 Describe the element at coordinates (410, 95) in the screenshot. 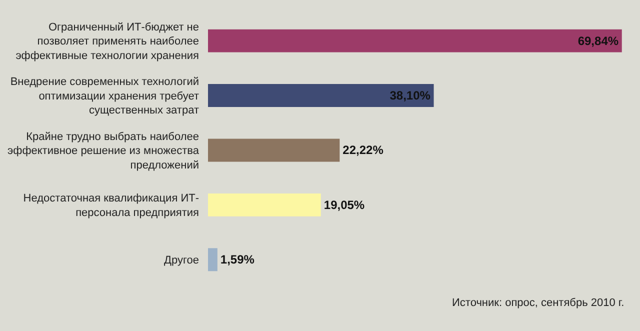

I see `data-label: 38,10%` at that location.